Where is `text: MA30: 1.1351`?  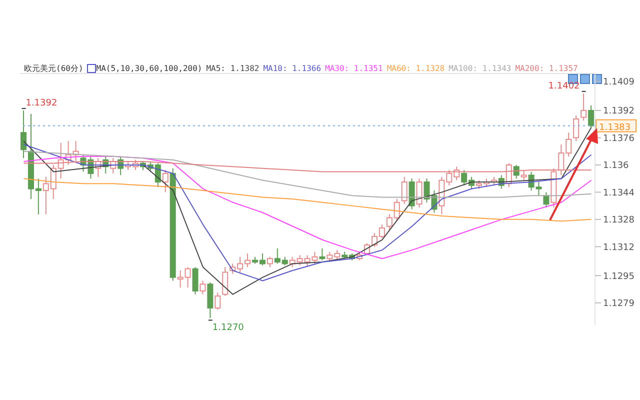
text: MA30: 1.1351 is located at coordinates (354, 68).